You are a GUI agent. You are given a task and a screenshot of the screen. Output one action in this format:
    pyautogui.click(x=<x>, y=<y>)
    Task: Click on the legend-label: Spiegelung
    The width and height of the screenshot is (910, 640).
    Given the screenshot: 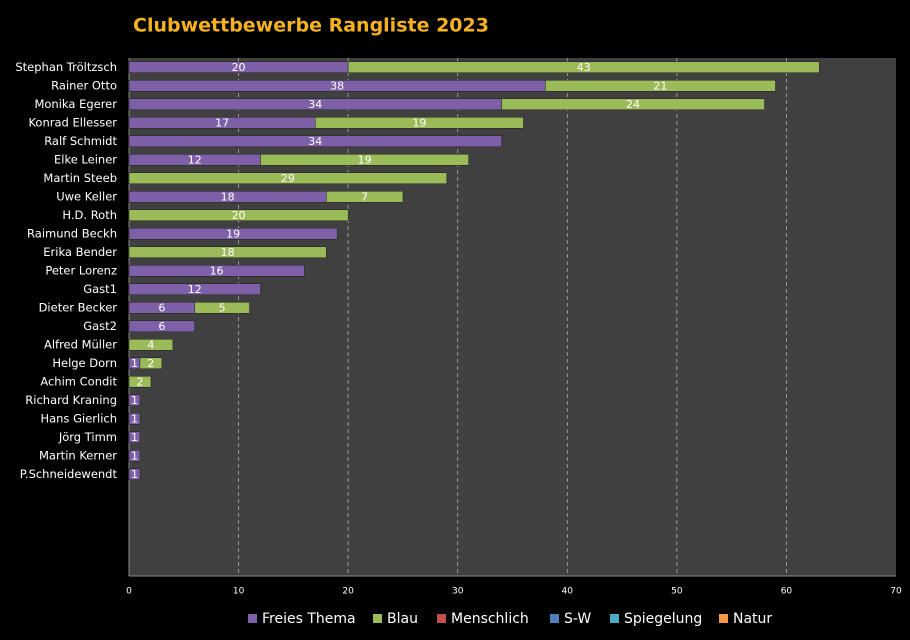 What is the action you would take?
    pyautogui.click(x=663, y=619)
    